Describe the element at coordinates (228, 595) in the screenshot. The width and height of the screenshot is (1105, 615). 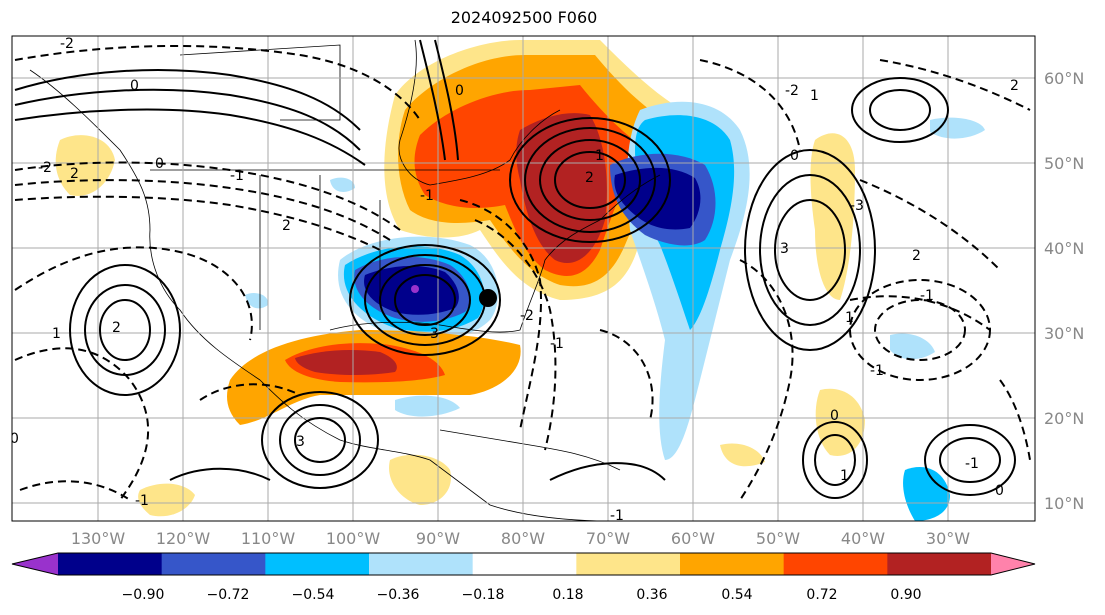
I see `colorbar-tick-label: −0.72` at that location.